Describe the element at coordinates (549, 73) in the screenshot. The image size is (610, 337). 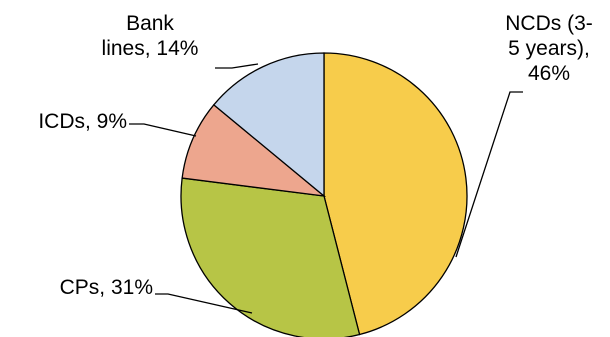
I see `slice-label-line: 46%` at that location.